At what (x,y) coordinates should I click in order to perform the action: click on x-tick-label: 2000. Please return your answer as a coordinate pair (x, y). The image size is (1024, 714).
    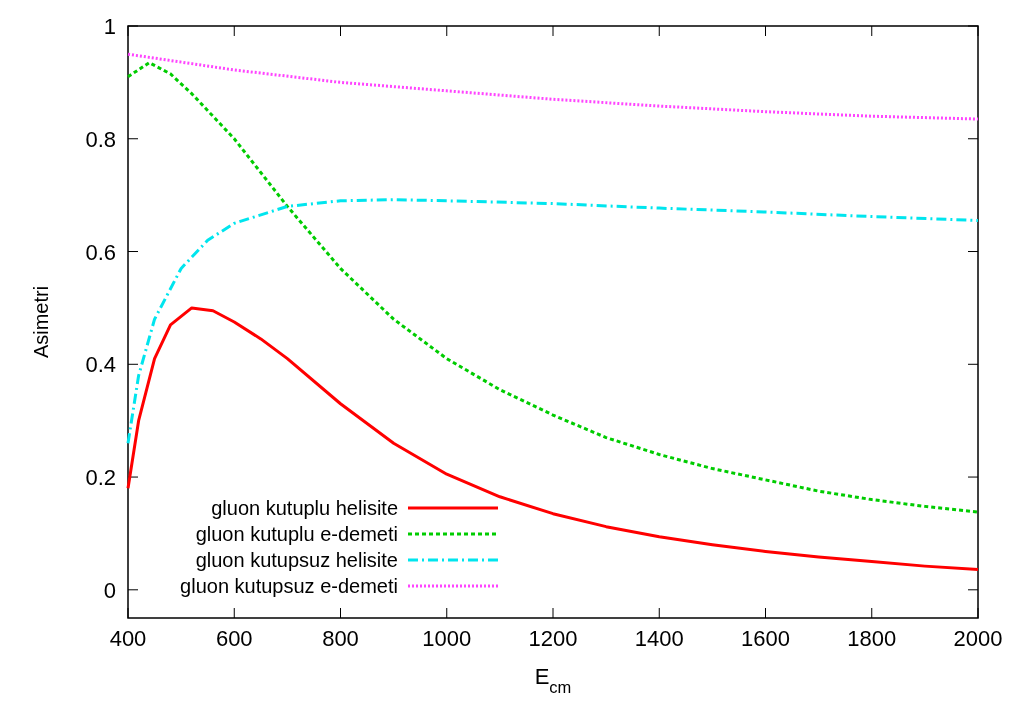
    Looking at the image, I should click on (978, 638).